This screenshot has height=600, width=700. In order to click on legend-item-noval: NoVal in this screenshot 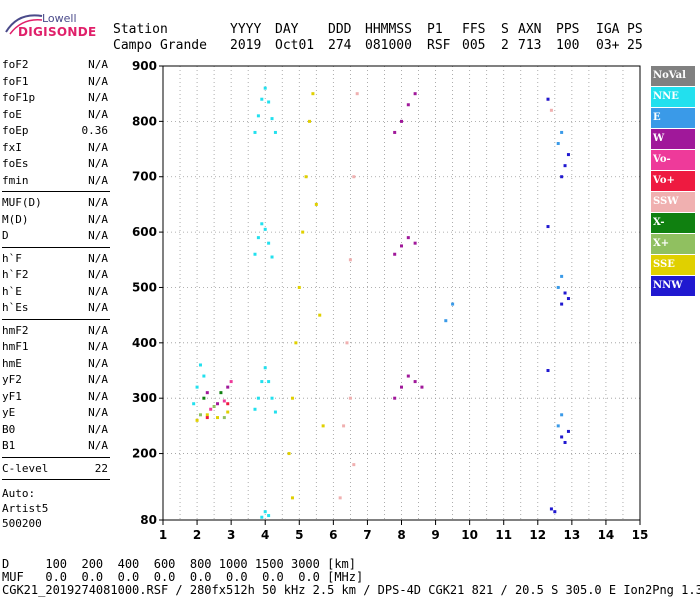, I will do `click(673, 76)`.